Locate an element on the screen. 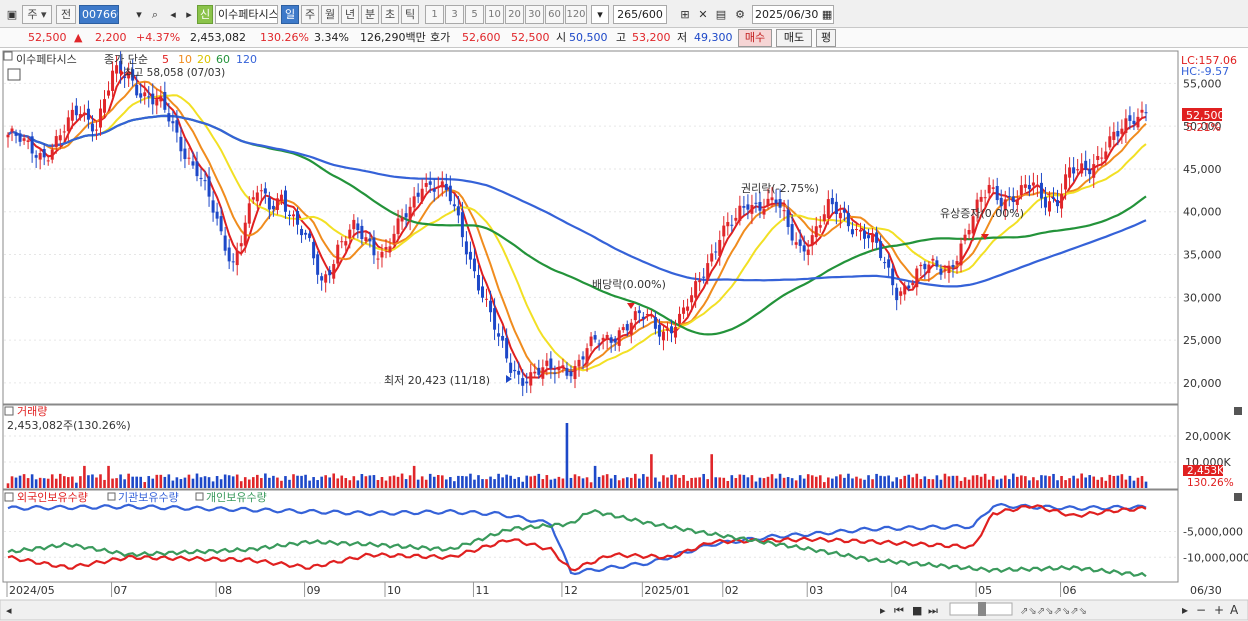  tab-day: 일 is located at coordinates (290, 14).